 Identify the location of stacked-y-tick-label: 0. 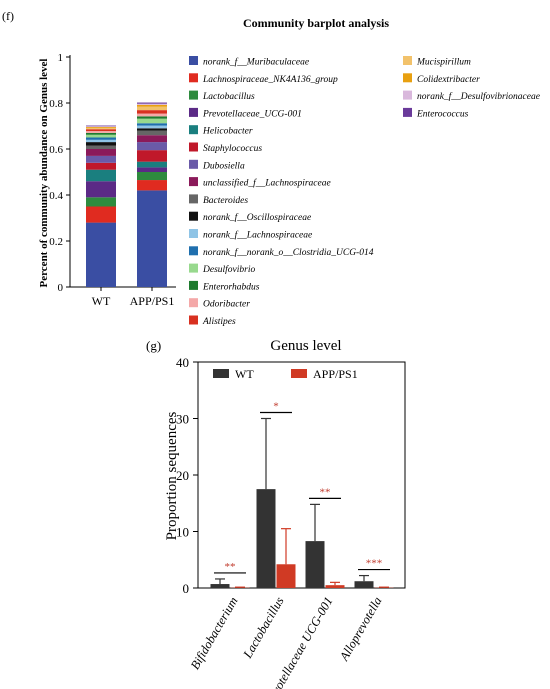
(61, 288).